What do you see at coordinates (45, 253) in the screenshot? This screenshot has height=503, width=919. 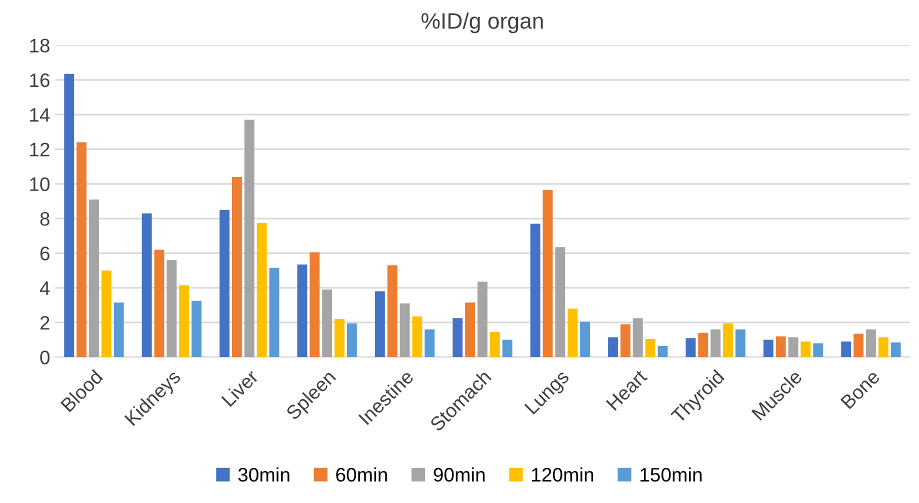 I see `y-tick-label: 6` at bounding box center [45, 253].